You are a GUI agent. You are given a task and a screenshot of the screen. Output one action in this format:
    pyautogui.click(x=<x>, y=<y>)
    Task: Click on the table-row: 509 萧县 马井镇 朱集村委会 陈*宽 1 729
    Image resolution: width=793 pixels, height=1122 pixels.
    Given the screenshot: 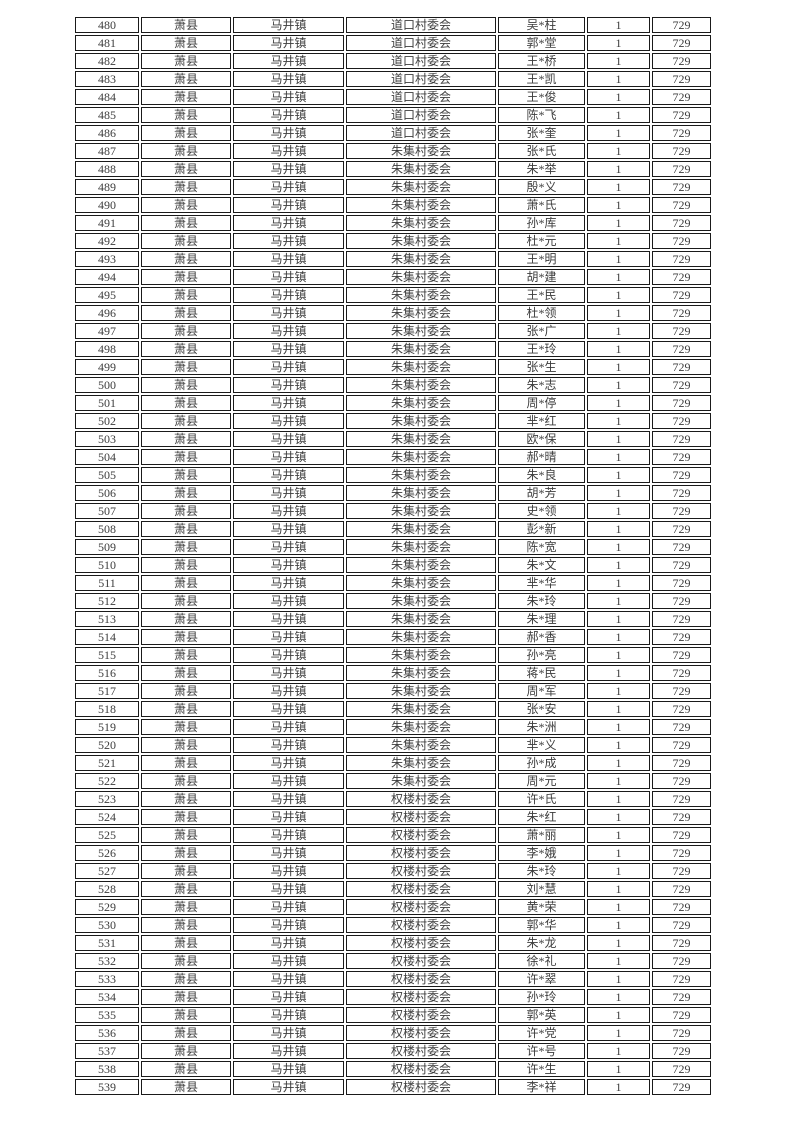 What is the action you would take?
    pyautogui.click(x=393, y=547)
    